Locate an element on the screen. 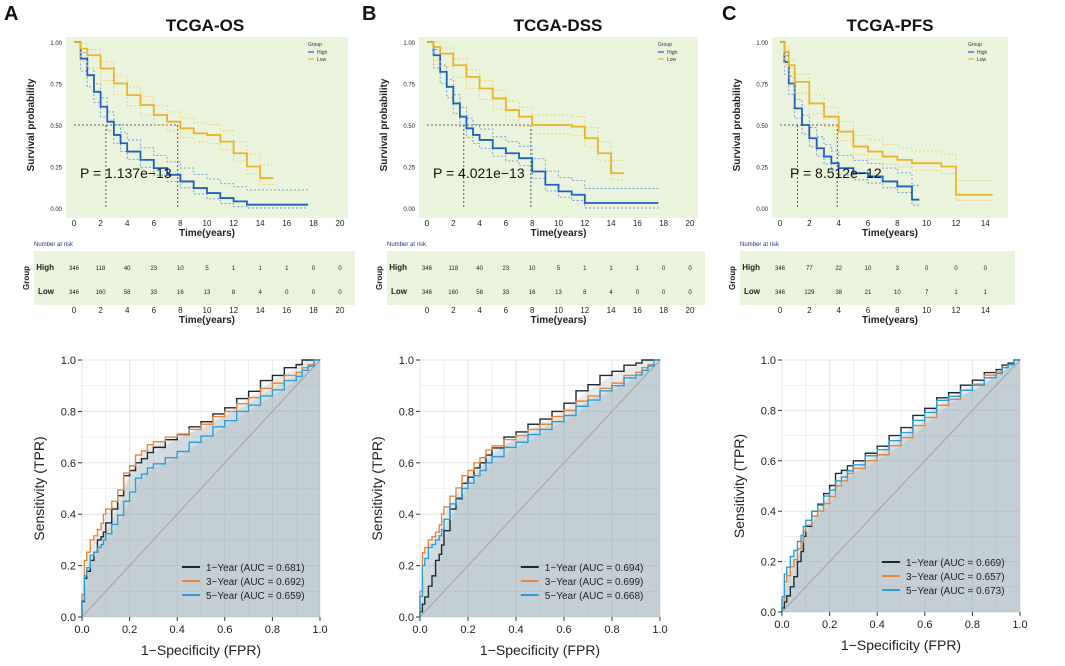  panel-label: B is located at coordinates (369, 14).